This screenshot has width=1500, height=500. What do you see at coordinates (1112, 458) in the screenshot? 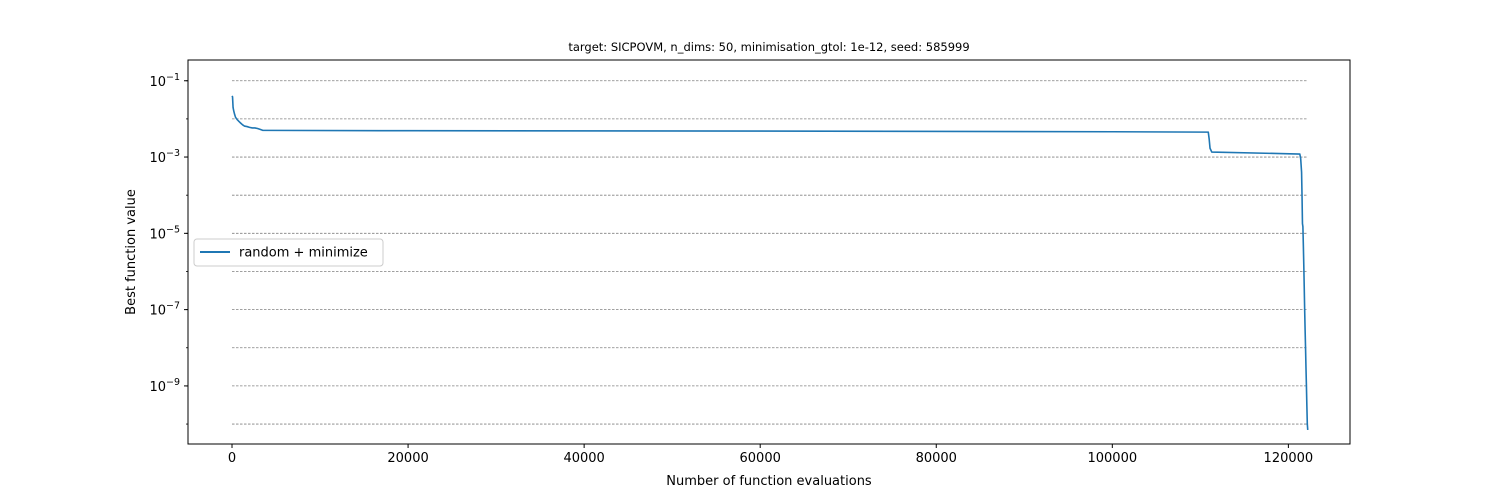
I see `x-tick-label: 100000` at bounding box center [1112, 458].